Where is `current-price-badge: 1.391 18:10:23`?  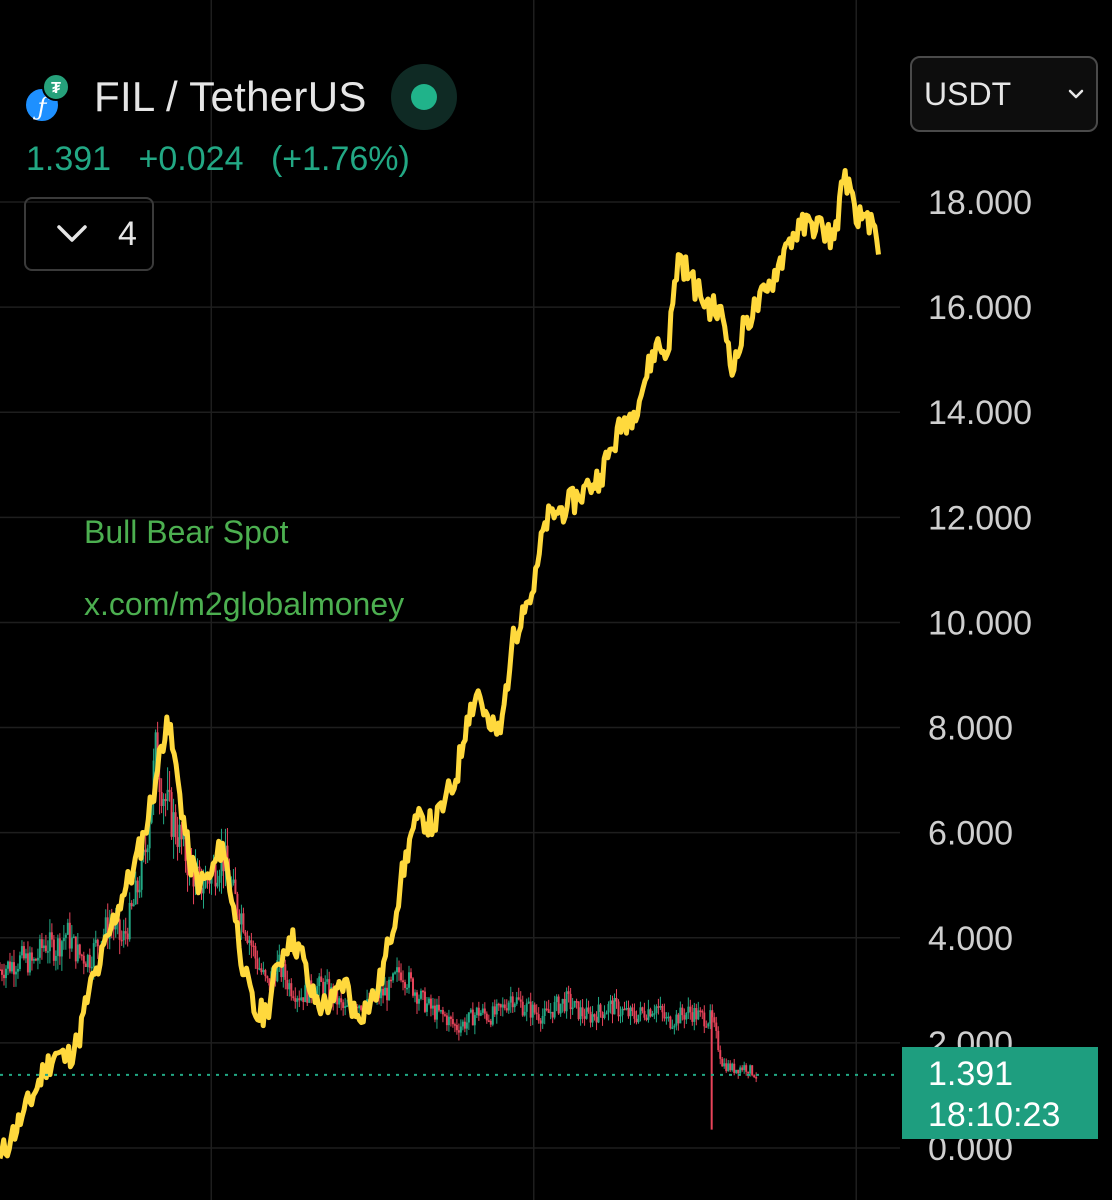
current-price-badge: 1.391 18:10:23 is located at coordinates (1000, 1093).